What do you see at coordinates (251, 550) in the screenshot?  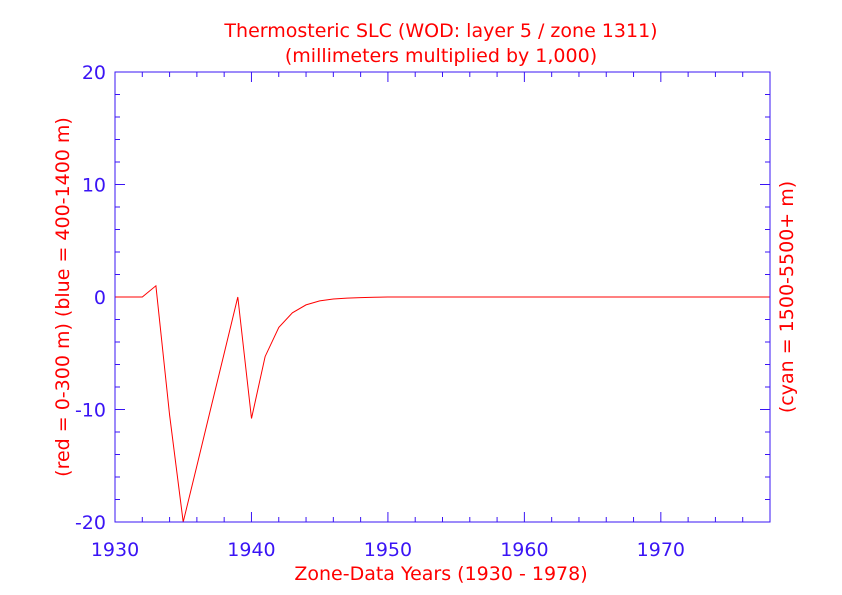 I see `x-tick-label: 1940` at bounding box center [251, 550].